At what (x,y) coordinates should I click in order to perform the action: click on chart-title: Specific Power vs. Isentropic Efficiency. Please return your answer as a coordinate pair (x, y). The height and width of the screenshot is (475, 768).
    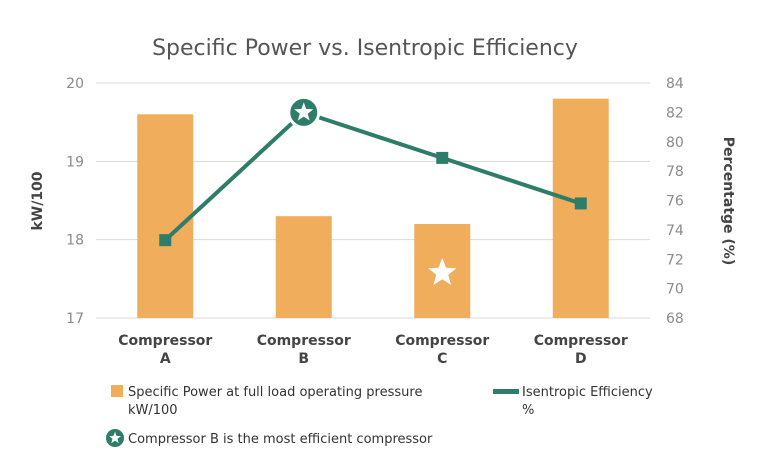
    Looking at the image, I should click on (365, 48).